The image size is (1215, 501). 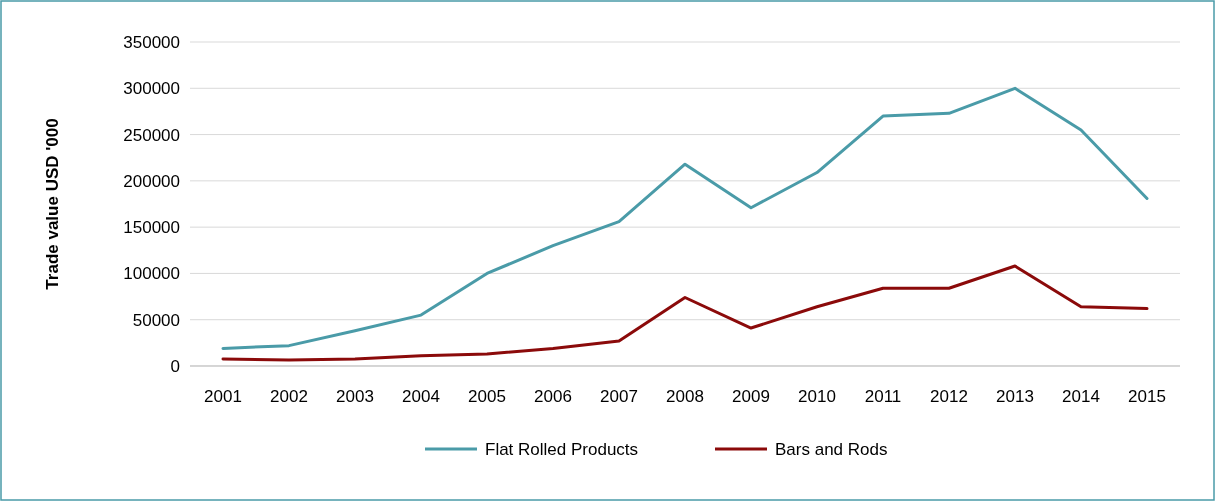 I want to click on x-tick-label: 2003, so click(x=355, y=396).